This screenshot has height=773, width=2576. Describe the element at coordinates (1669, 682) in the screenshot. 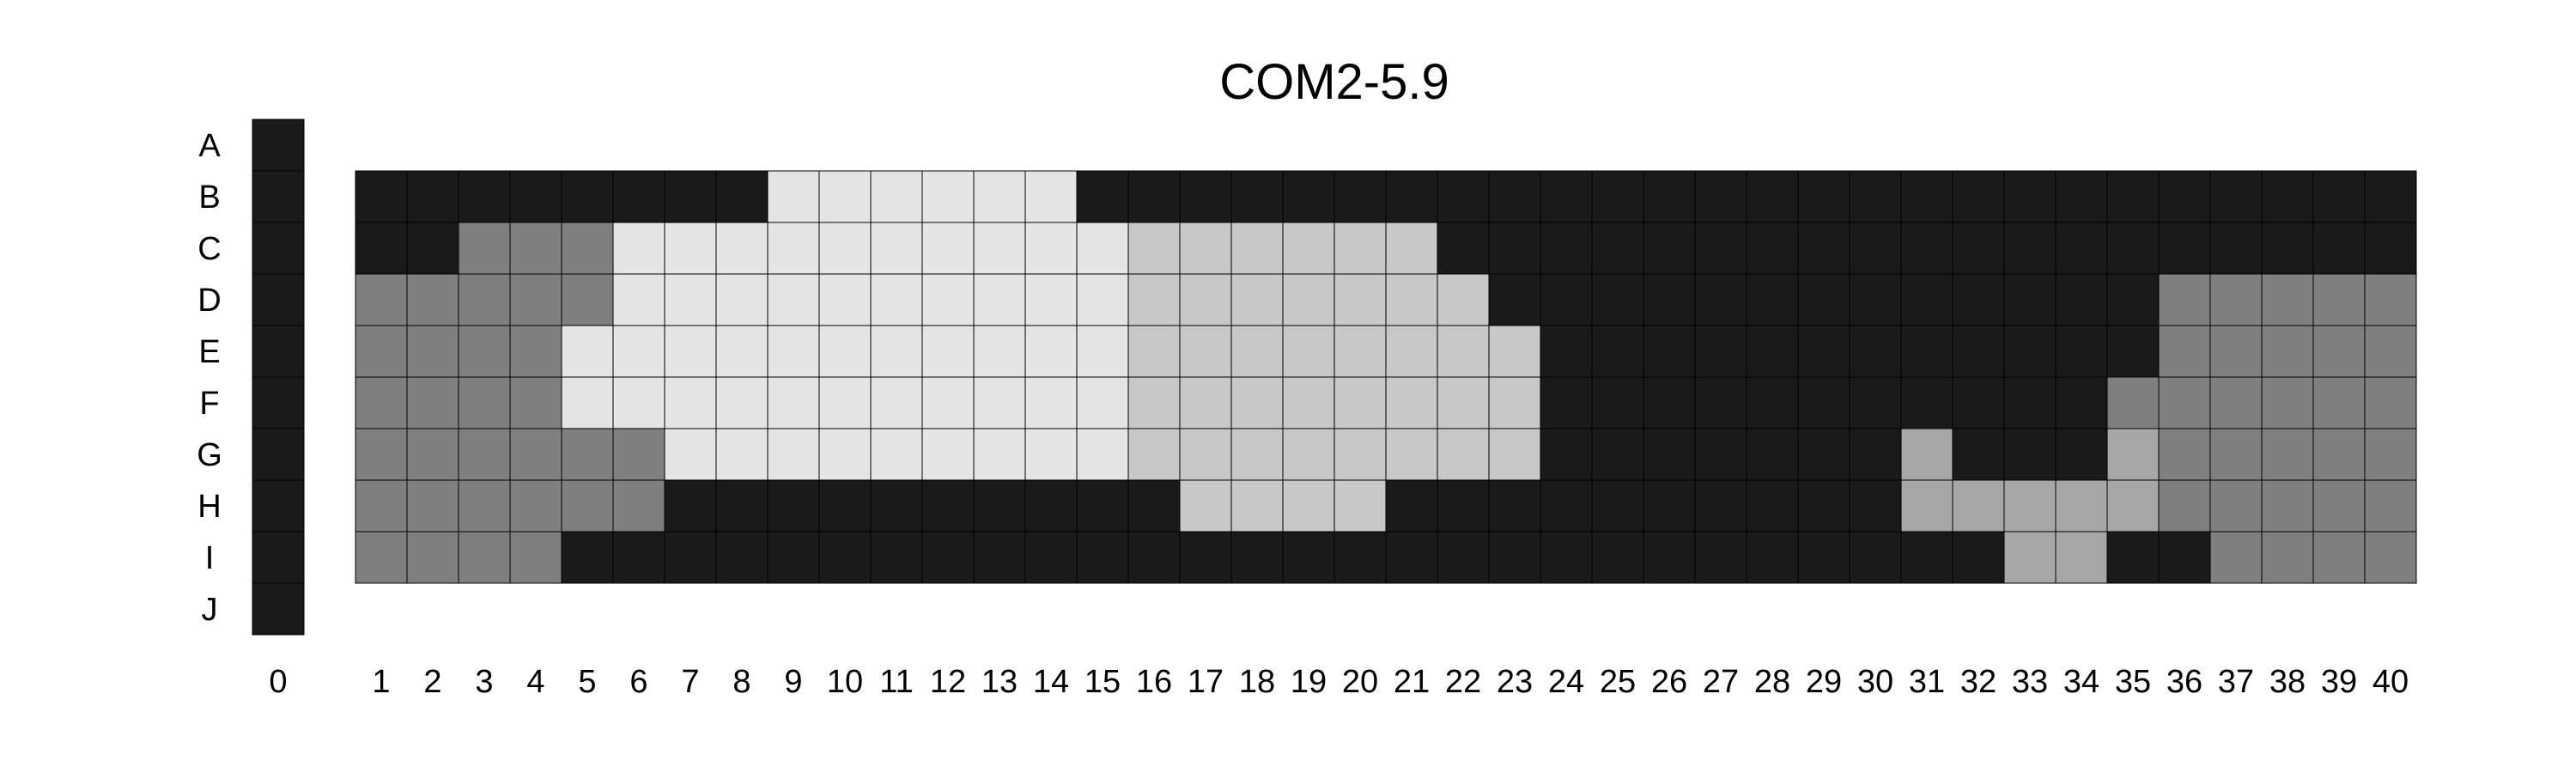

I see `column-label-26: 26` at that location.